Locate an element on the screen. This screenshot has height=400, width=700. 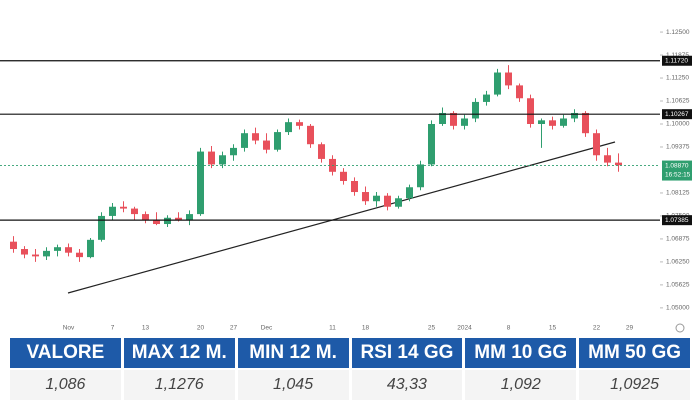
level-label: 1.10267 is located at coordinates (677, 114).